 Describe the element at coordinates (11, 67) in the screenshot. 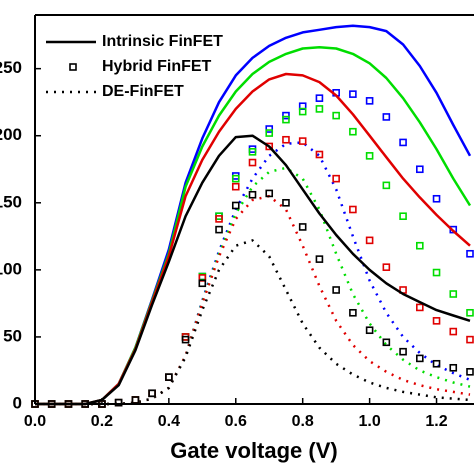

I see `y-tick-label: 250` at that location.